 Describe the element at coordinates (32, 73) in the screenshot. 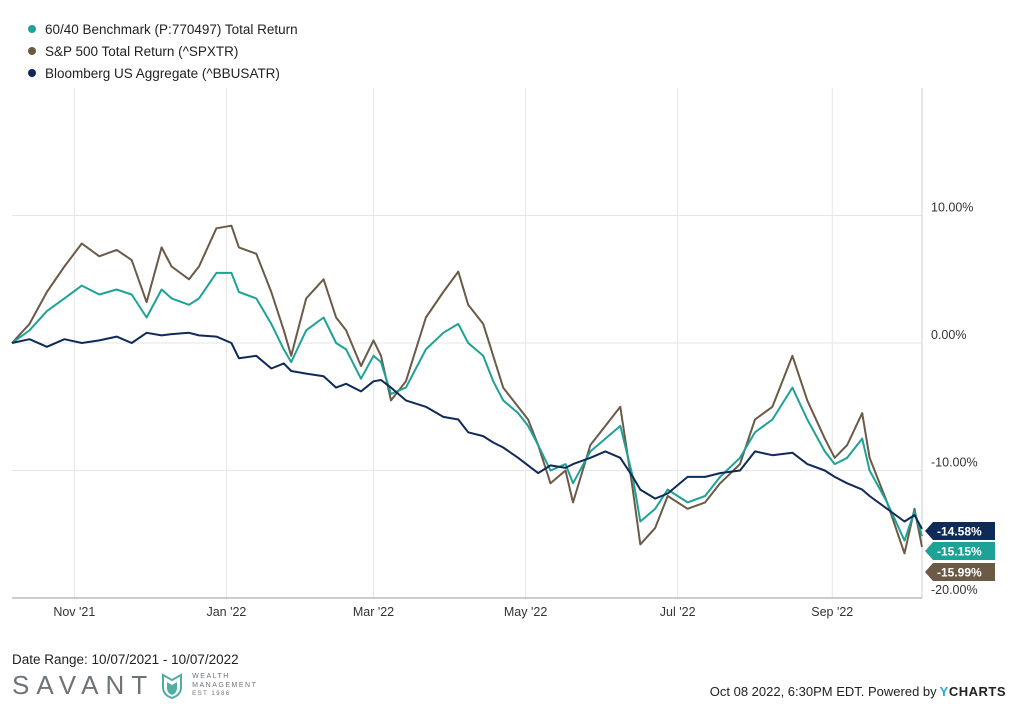

I see `legend-marker-bloomberg` at that location.